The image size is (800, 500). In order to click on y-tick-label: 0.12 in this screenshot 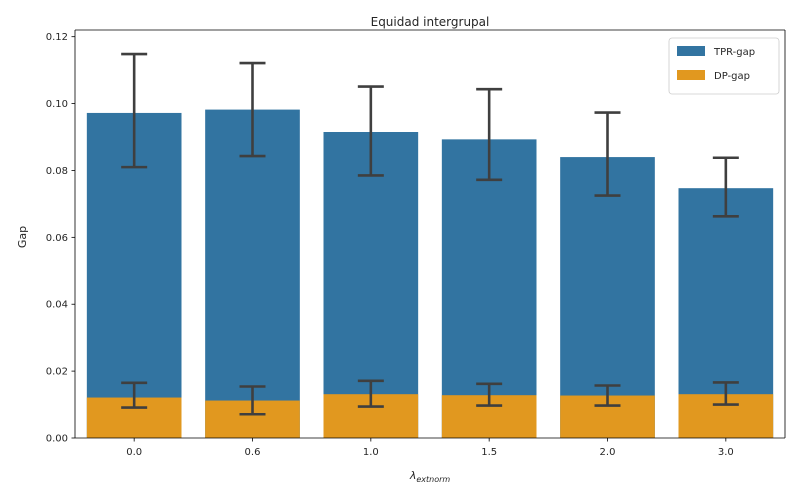, I will do `click(57, 37)`.